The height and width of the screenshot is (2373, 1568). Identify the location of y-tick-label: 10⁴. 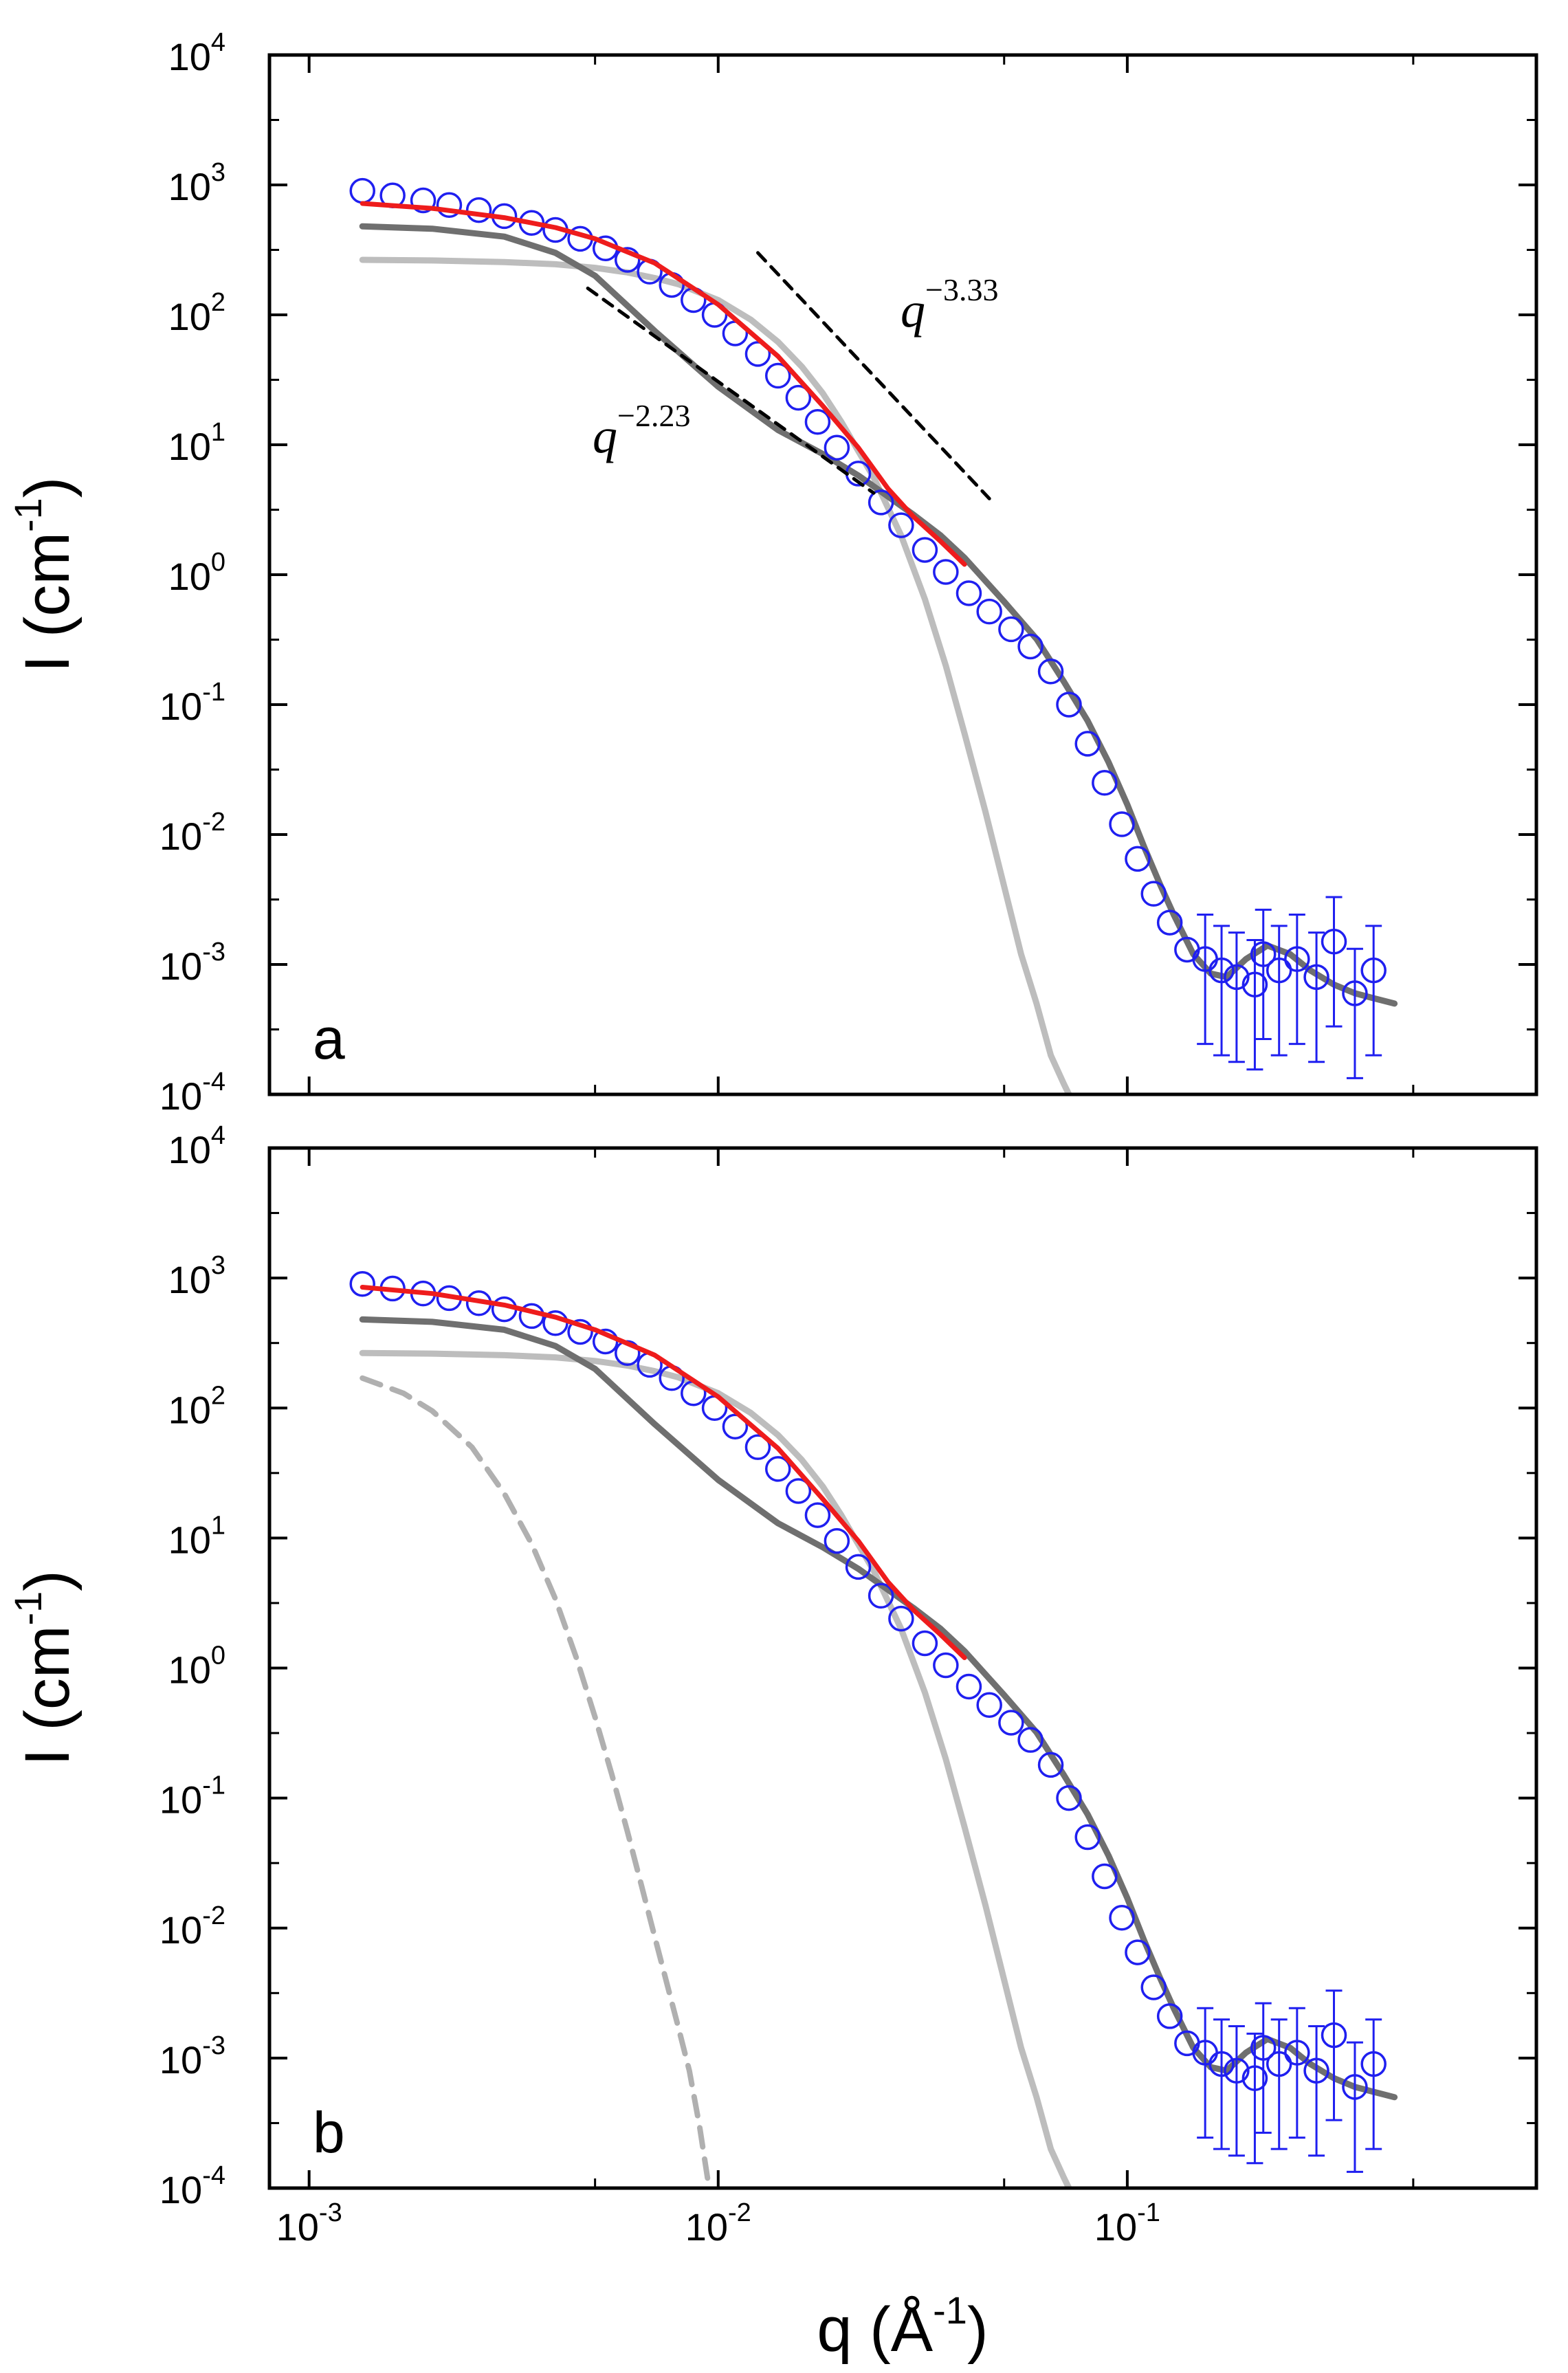
(197, 1146).